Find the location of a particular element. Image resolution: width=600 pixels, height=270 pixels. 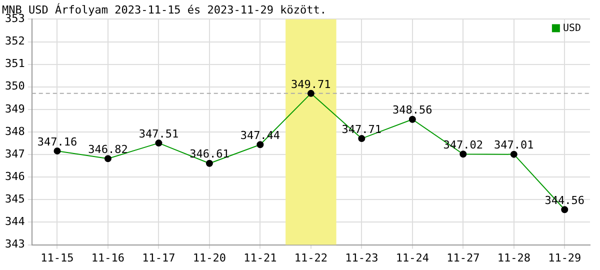

data-label: 347.51 is located at coordinates (158, 133).